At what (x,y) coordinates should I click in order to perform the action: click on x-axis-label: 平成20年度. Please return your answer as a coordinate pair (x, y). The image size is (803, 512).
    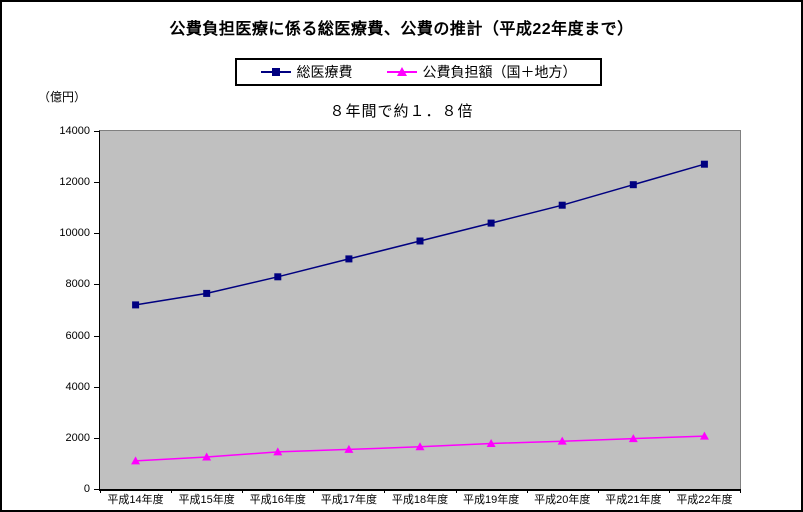
    Looking at the image, I should click on (562, 500).